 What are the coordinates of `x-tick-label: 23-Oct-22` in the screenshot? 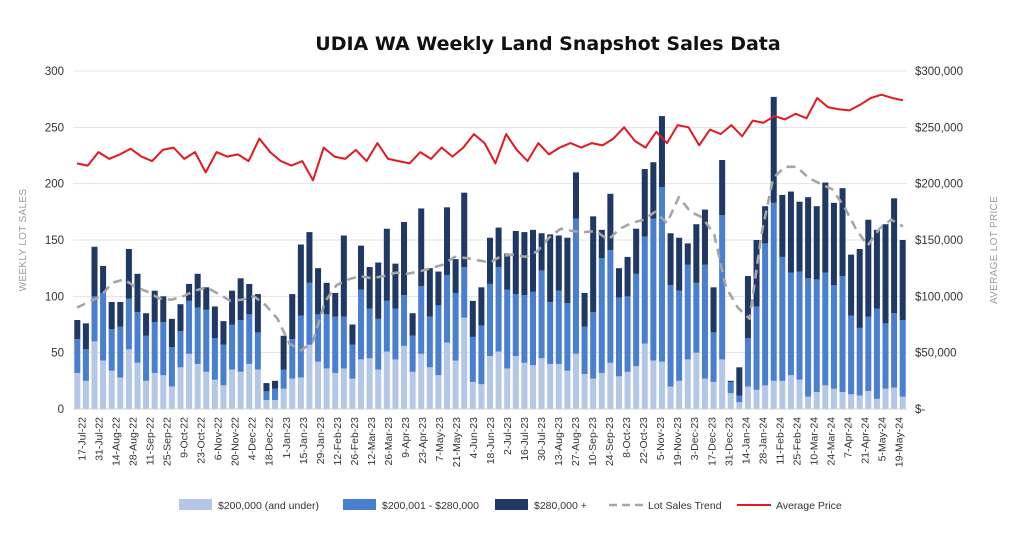 It's located at (202, 440).